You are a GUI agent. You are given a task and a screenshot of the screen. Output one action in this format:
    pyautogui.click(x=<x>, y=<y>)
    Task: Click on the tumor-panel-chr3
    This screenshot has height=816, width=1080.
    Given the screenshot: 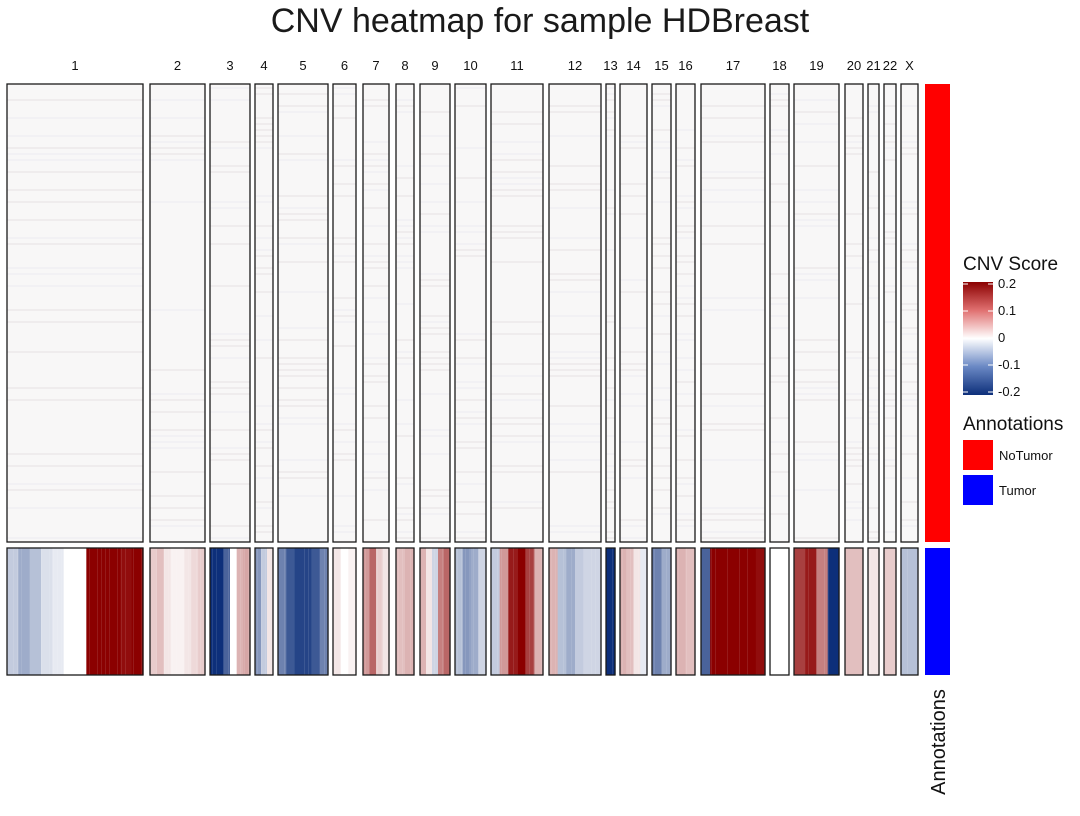 What is the action you would take?
    pyautogui.click(x=230, y=611)
    